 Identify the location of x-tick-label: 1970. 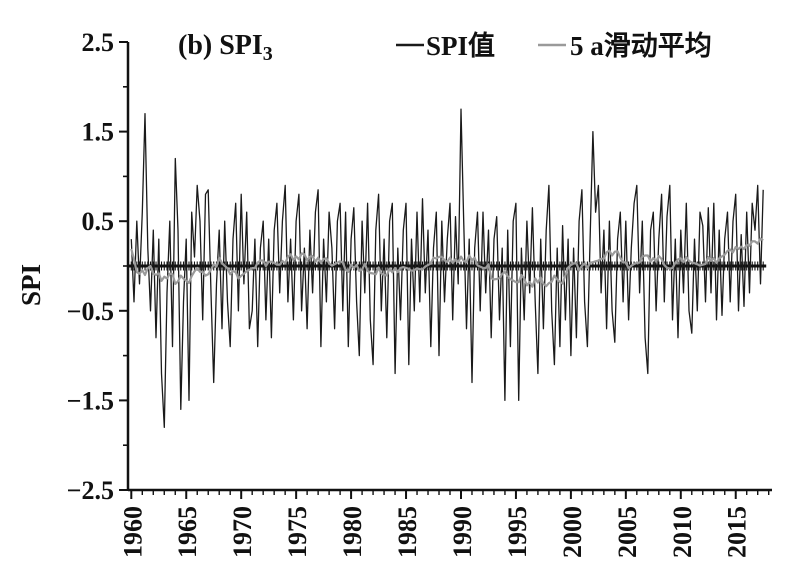
(242, 532).